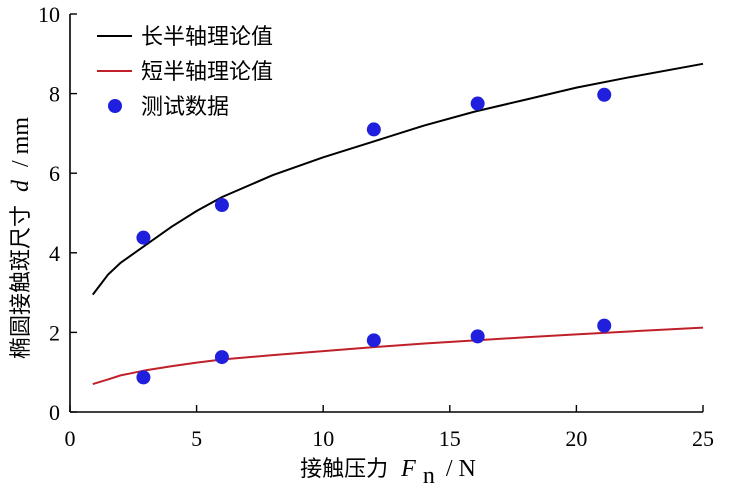 The image size is (744, 489). Describe the element at coordinates (461, 469) in the screenshot. I see `x-axis-unit: / N` at that location.